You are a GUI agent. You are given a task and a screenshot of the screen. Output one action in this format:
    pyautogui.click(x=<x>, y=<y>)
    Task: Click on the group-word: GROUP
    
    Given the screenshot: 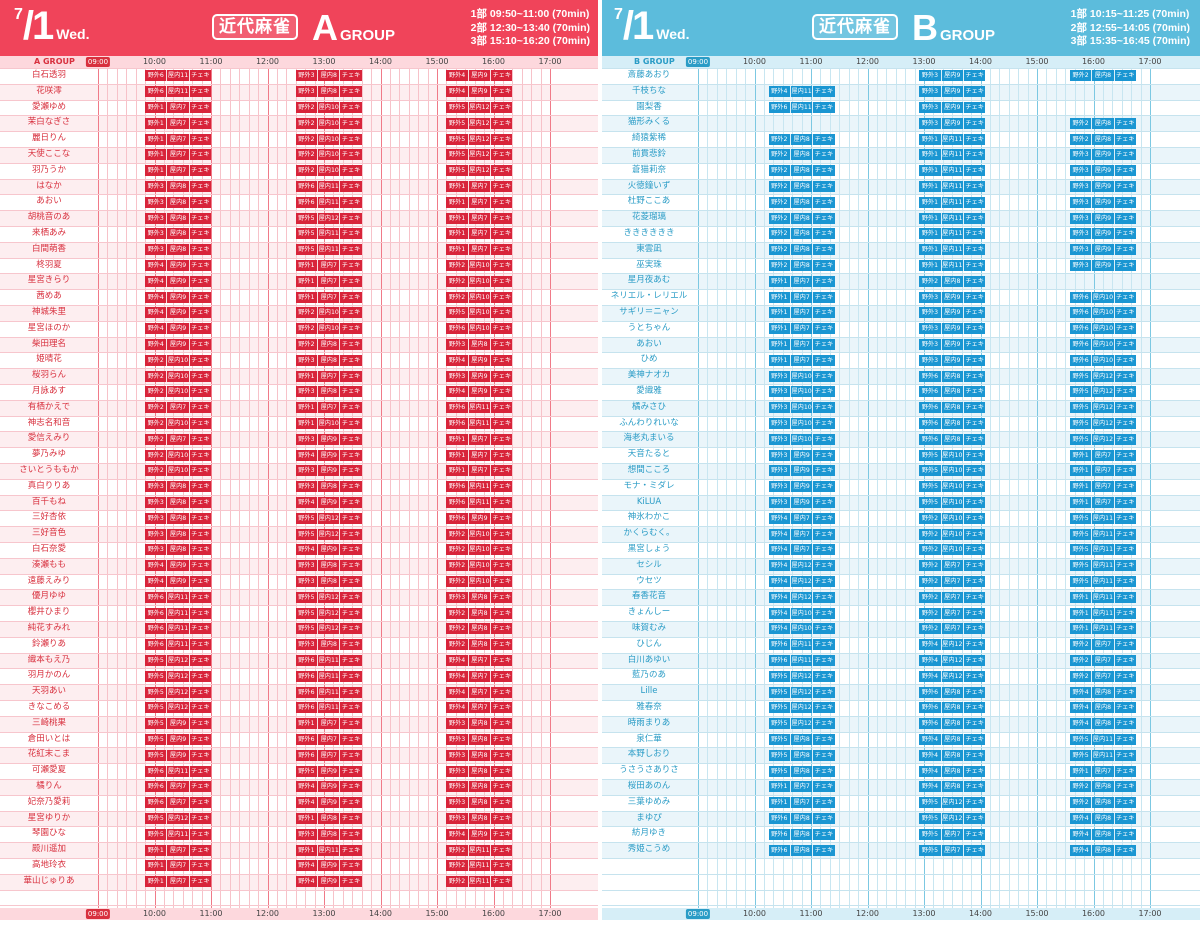 What is the action you would take?
    pyautogui.click(x=968, y=35)
    